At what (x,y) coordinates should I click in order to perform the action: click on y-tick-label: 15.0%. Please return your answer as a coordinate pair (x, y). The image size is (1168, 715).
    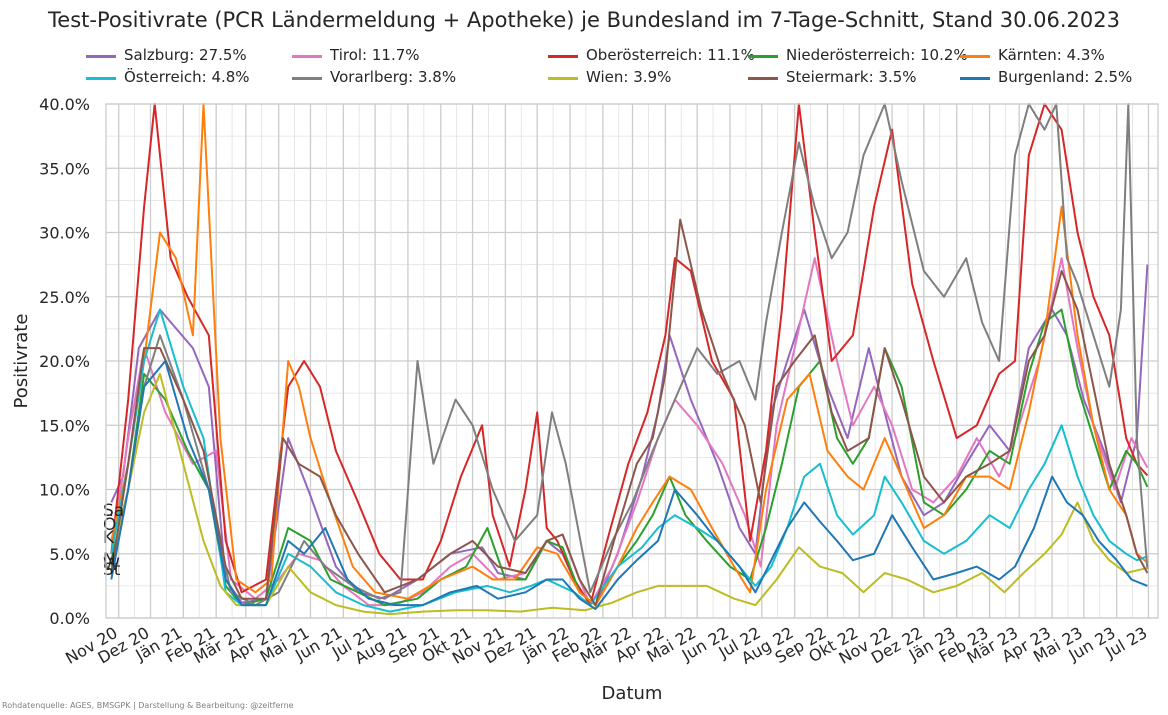
    Looking at the image, I should click on (64, 425).